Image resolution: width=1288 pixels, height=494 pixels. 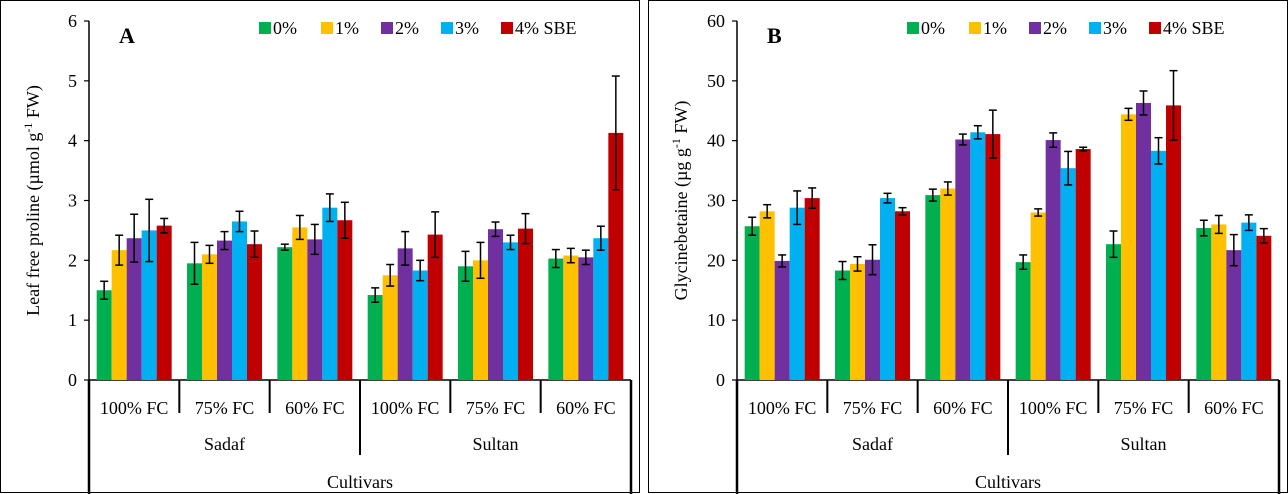 I want to click on y-tick-label: 10, so click(x=716, y=320).